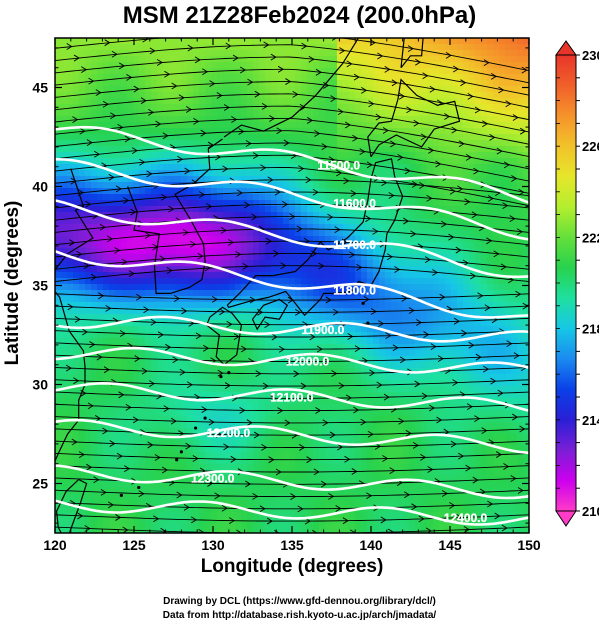  I want to click on x-tick-label: 125, so click(134, 545).